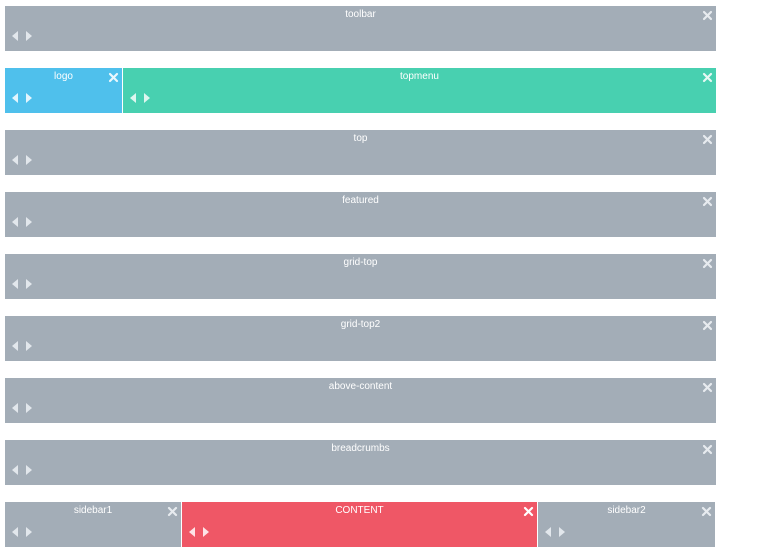  I want to click on block-title: top, so click(360, 138).